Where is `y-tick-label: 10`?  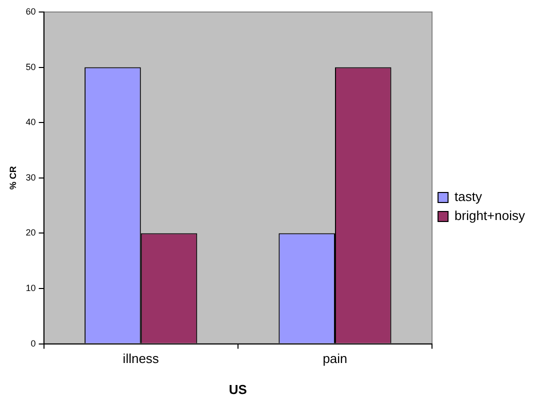
y-tick-label: 10 is located at coordinates (31, 287).